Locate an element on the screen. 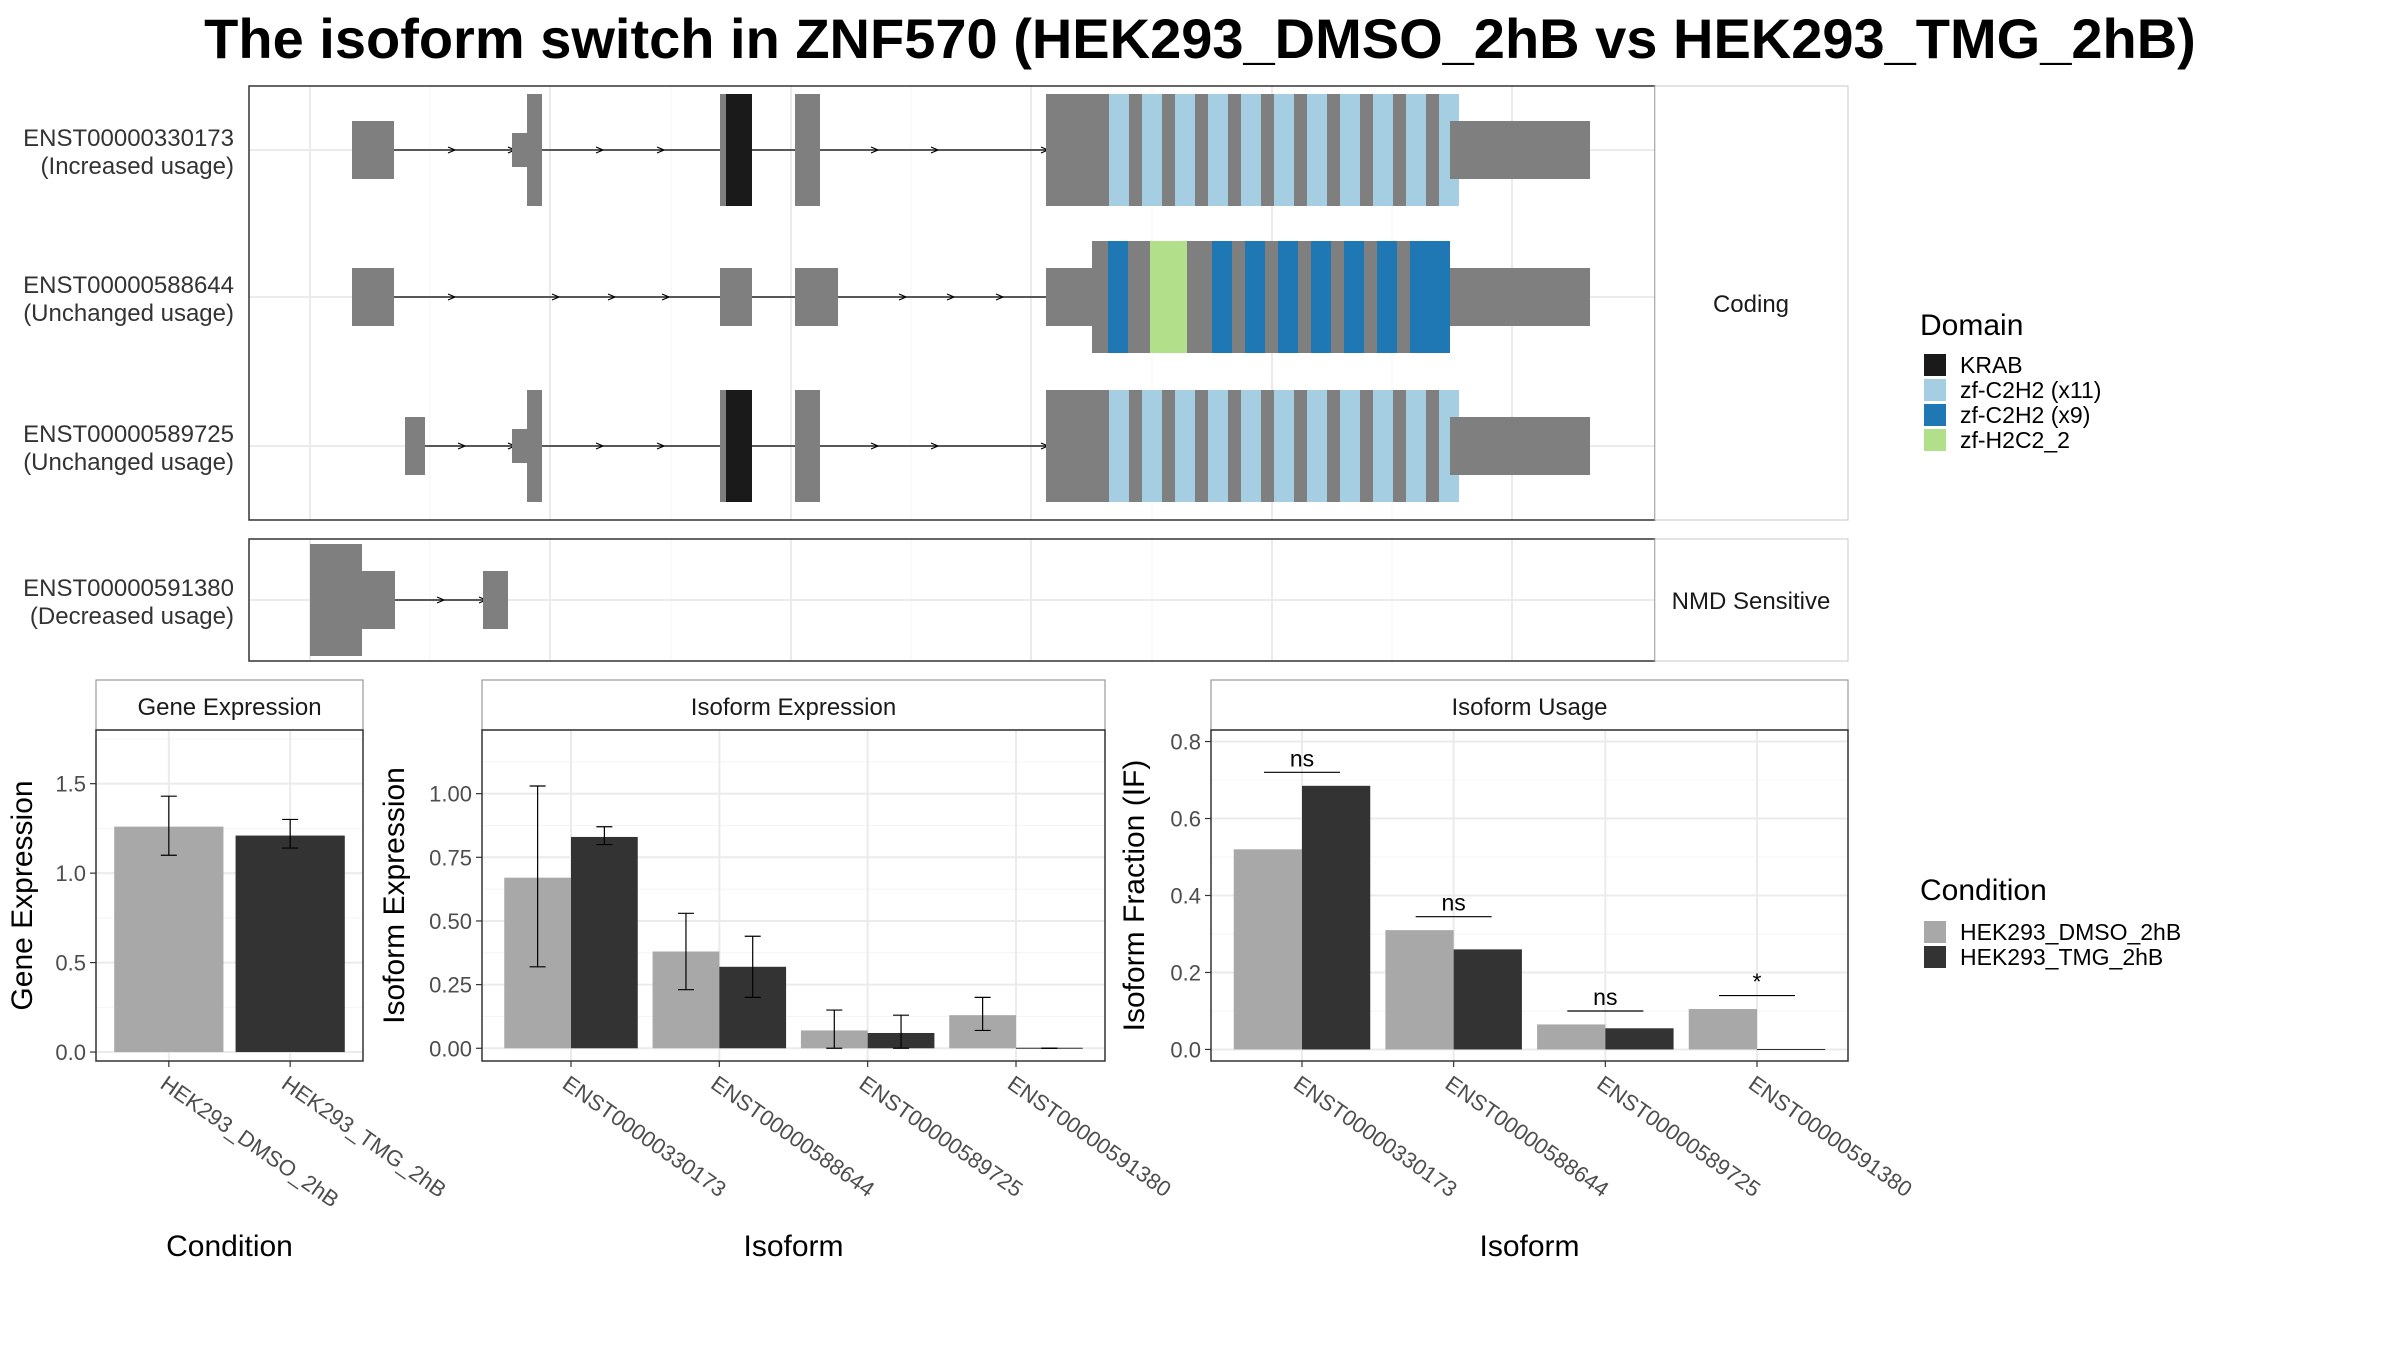 This screenshot has width=2400, height=1350. y-tick-label: 0.75 is located at coordinates (450, 857).